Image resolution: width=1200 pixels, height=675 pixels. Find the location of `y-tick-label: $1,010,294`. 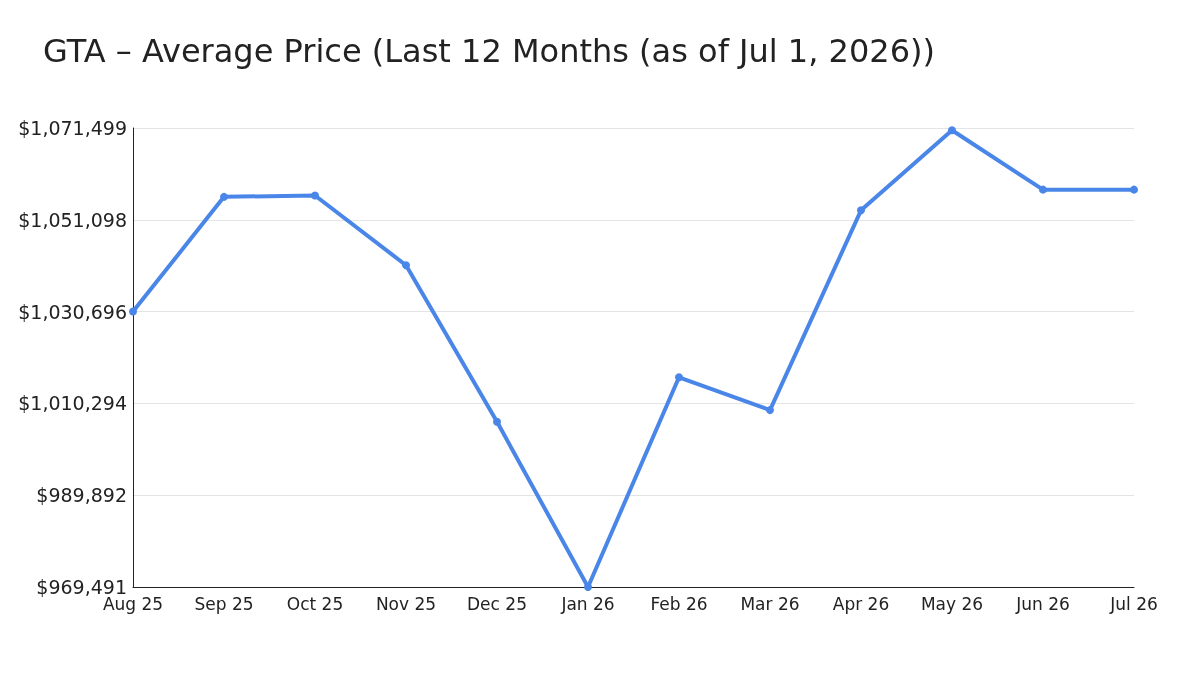

y-tick-label: $1,010,294 is located at coordinates (72, 403).